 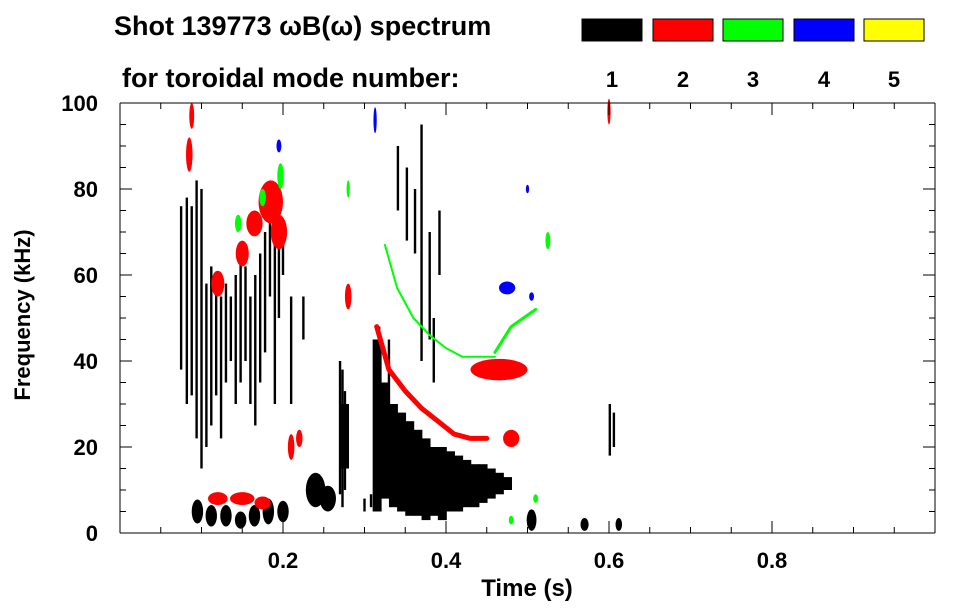 What do you see at coordinates (283, 560) in the screenshot?
I see `x-tick-label: 0.2` at bounding box center [283, 560].